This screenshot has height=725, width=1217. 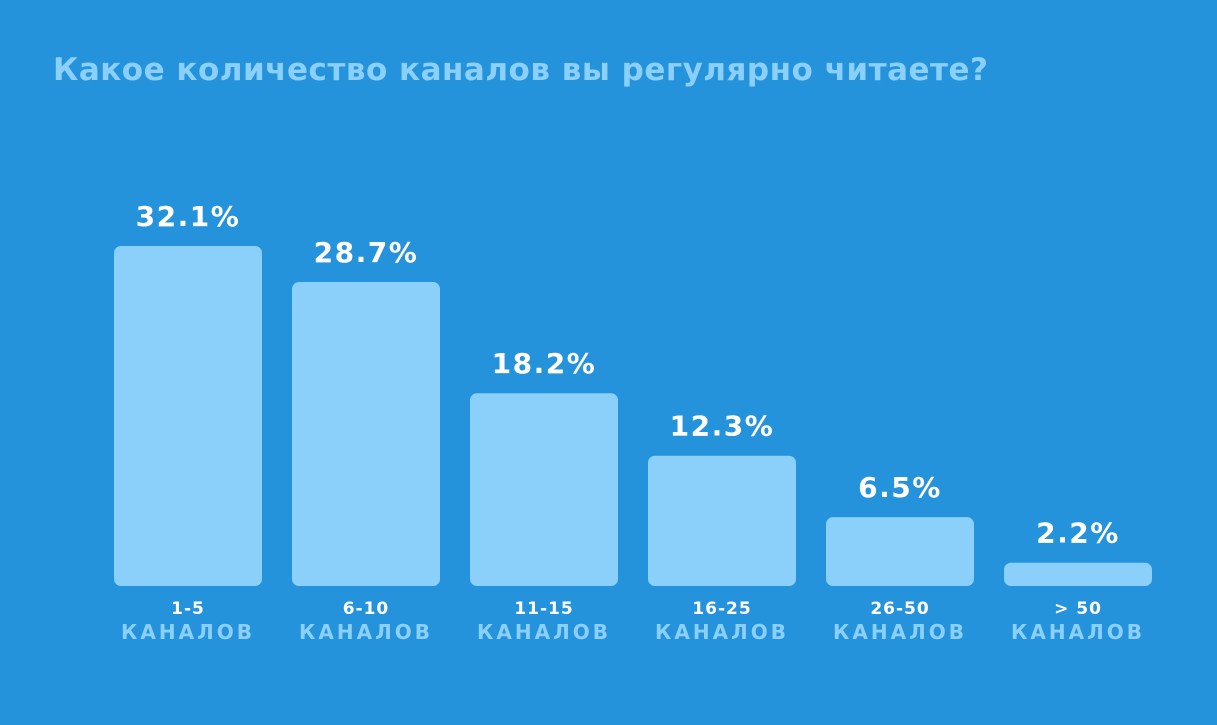 What do you see at coordinates (900, 487) in the screenshot?
I see `bar-value-label: 6.5%` at bounding box center [900, 487].